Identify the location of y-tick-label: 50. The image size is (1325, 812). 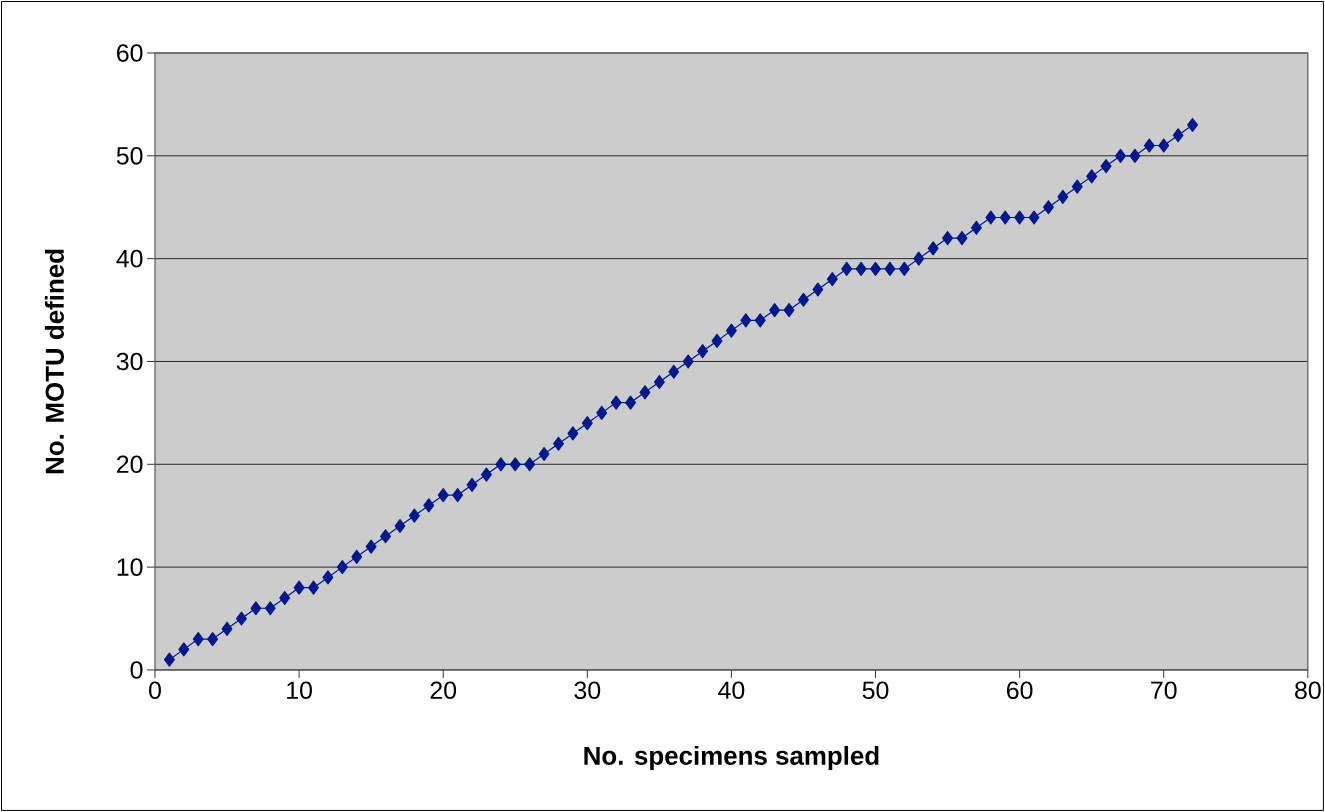
(129, 156).